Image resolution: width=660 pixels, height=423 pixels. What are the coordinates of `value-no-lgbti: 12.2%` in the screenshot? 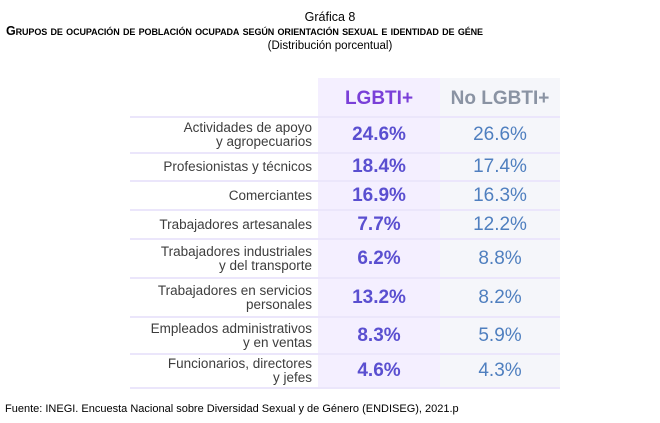 It's located at (500, 224).